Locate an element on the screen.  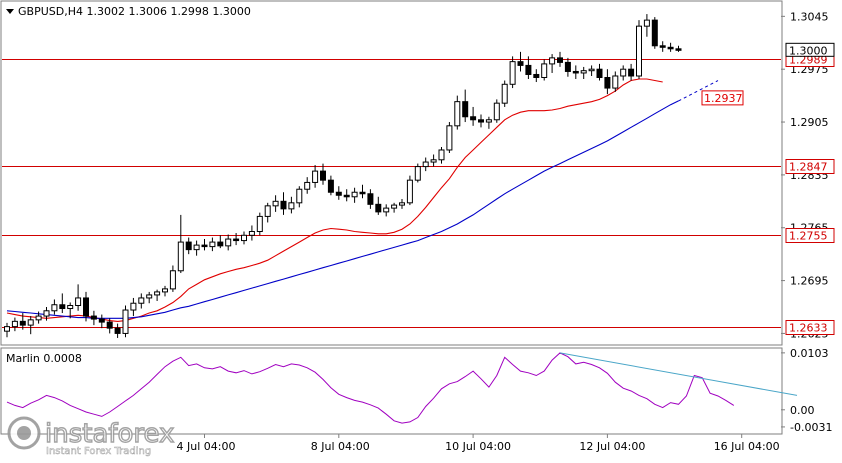
level-price-label: 1.2633 is located at coordinates (808, 328).